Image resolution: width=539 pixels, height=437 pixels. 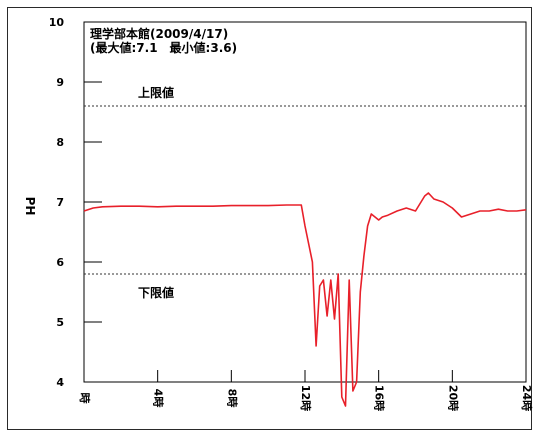 What do you see at coordinates (156, 292) in the screenshot?
I see `reference-line-label: 下限値` at bounding box center [156, 292].